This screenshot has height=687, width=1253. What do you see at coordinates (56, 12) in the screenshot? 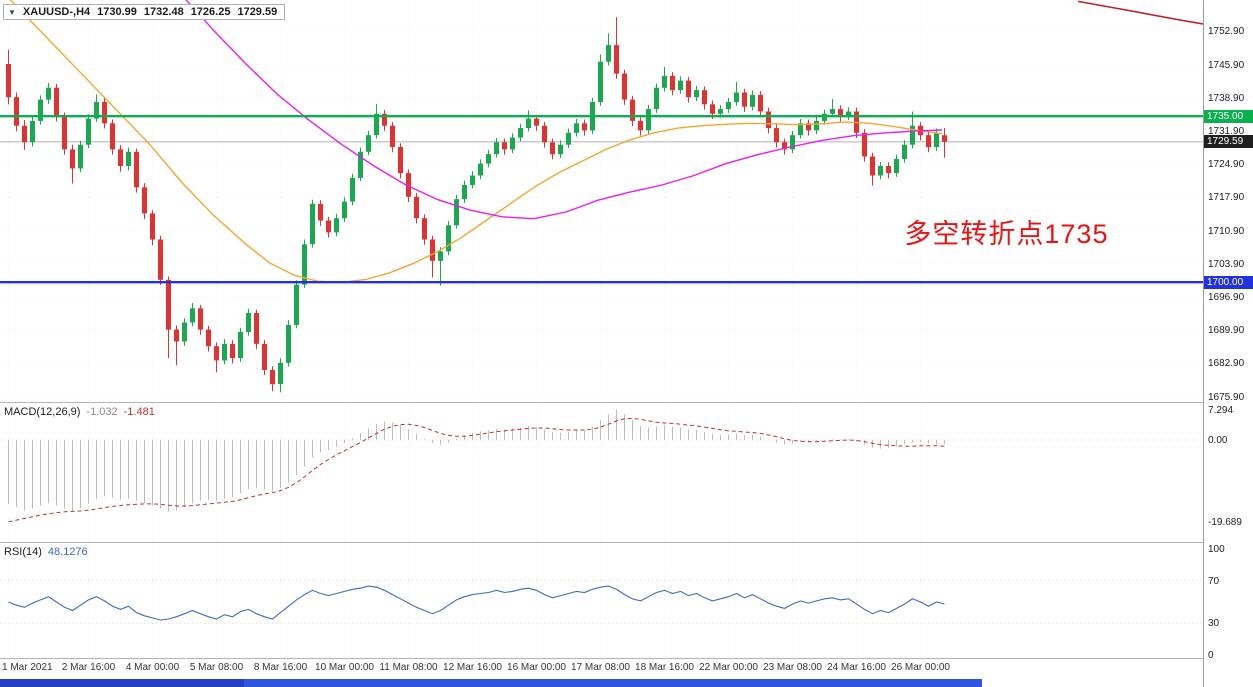
I see `symbol-timeframe-label: XAUUSD-,H4` at bounding box center [56, 12].